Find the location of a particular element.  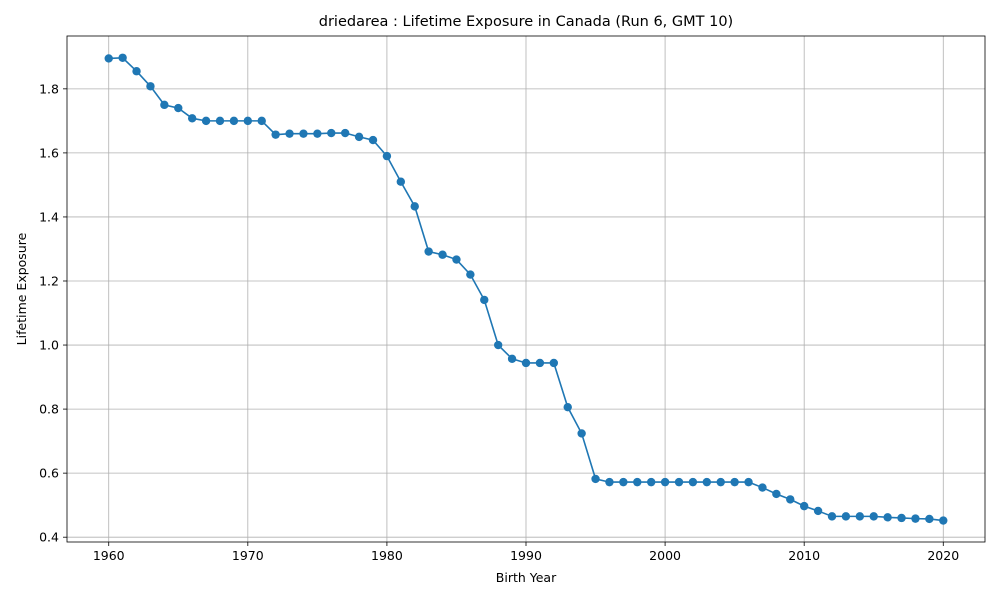

x-axis-ticks: 1960 1970 1980 1990 2000 2010 2020 is located at coordinates (526, 552).